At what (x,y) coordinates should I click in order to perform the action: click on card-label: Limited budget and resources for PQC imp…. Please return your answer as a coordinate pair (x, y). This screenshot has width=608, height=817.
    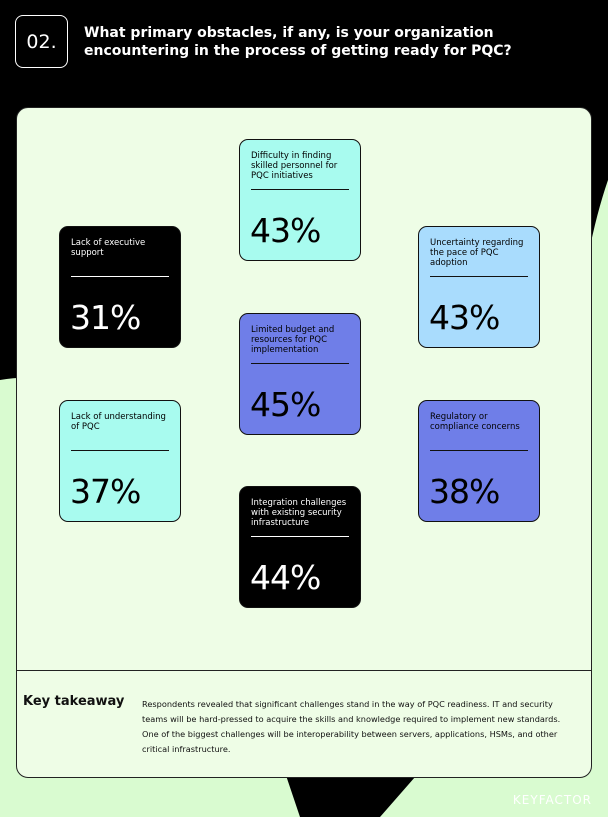
    Looking at the image, I should click on (293, 340).